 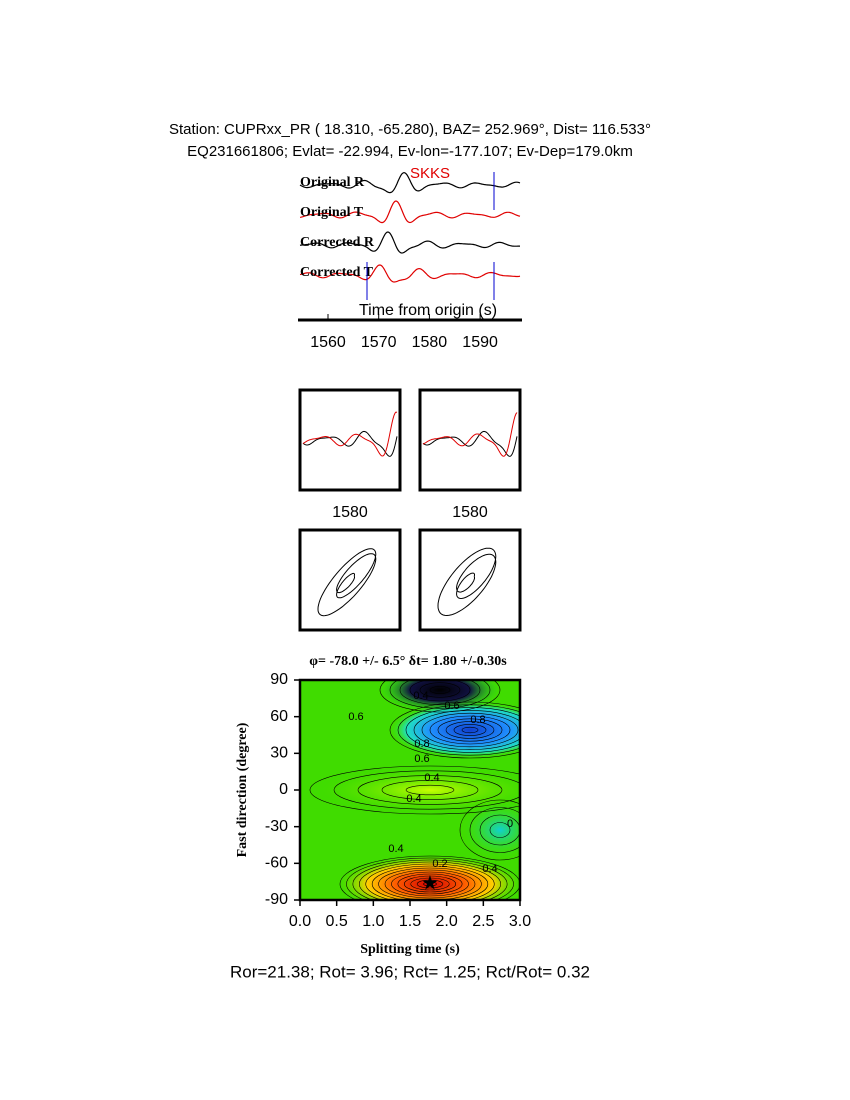 I want to click on tick-label: 1570, so click(x=379, y=342).